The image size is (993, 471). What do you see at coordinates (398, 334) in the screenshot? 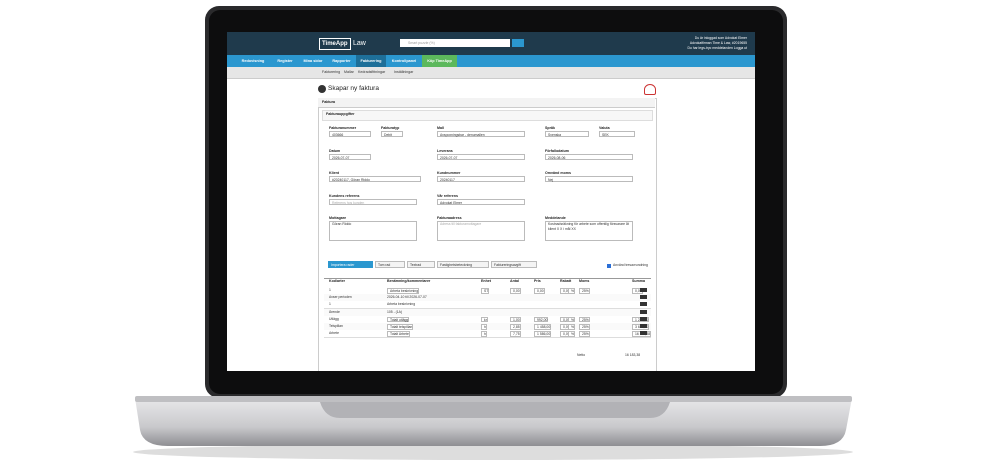
I see `table-cell: Totalt Arbete` at bounding box center [398, 334].